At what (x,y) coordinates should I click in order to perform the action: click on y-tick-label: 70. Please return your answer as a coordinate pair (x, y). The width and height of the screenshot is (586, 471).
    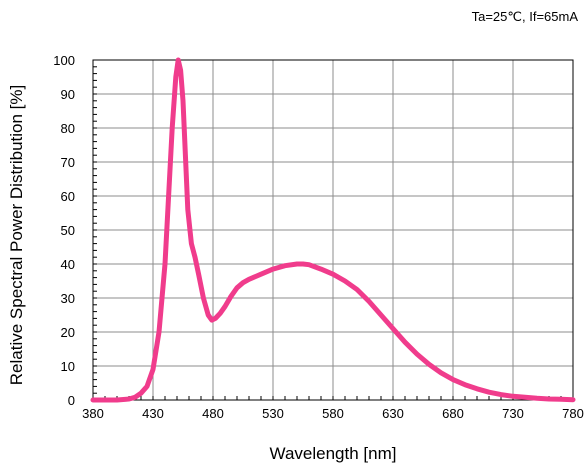
    Looking at the image, I should click on (68, 162).